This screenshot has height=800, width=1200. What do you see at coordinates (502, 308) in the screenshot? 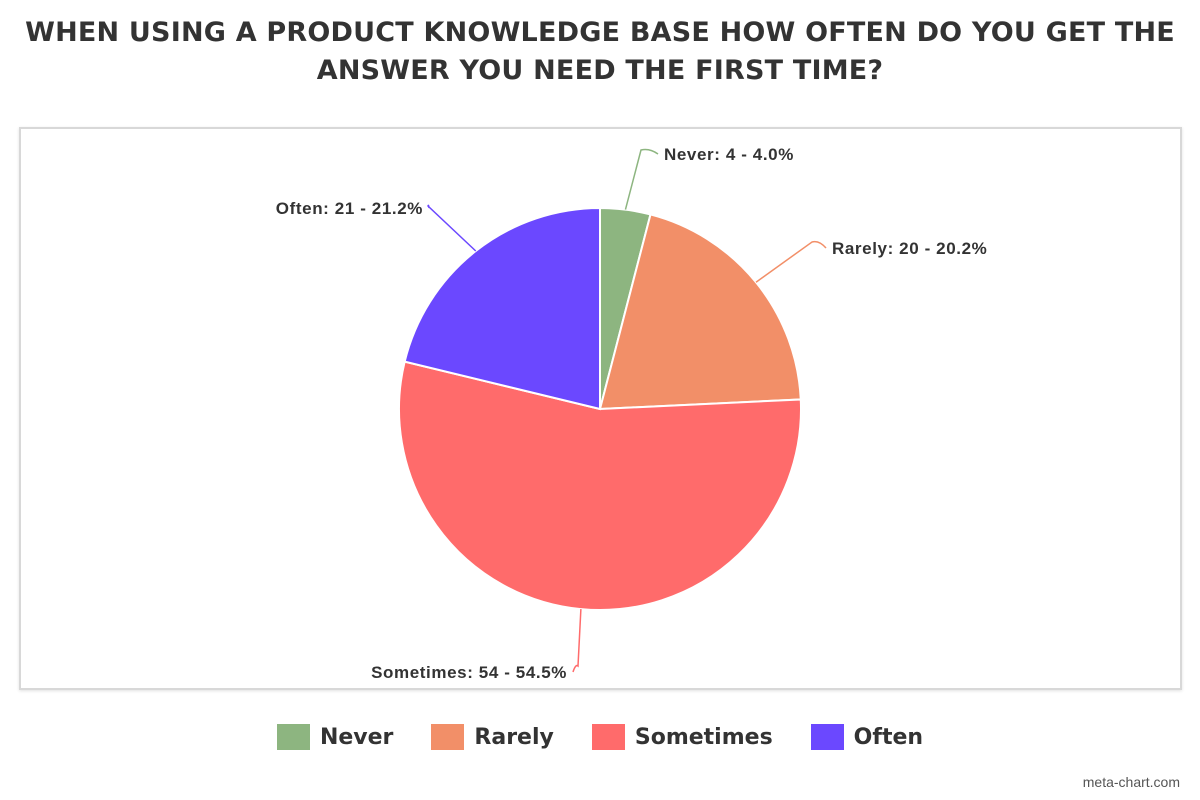
I see `pie-slice-often` at bounding box center [502, 308].